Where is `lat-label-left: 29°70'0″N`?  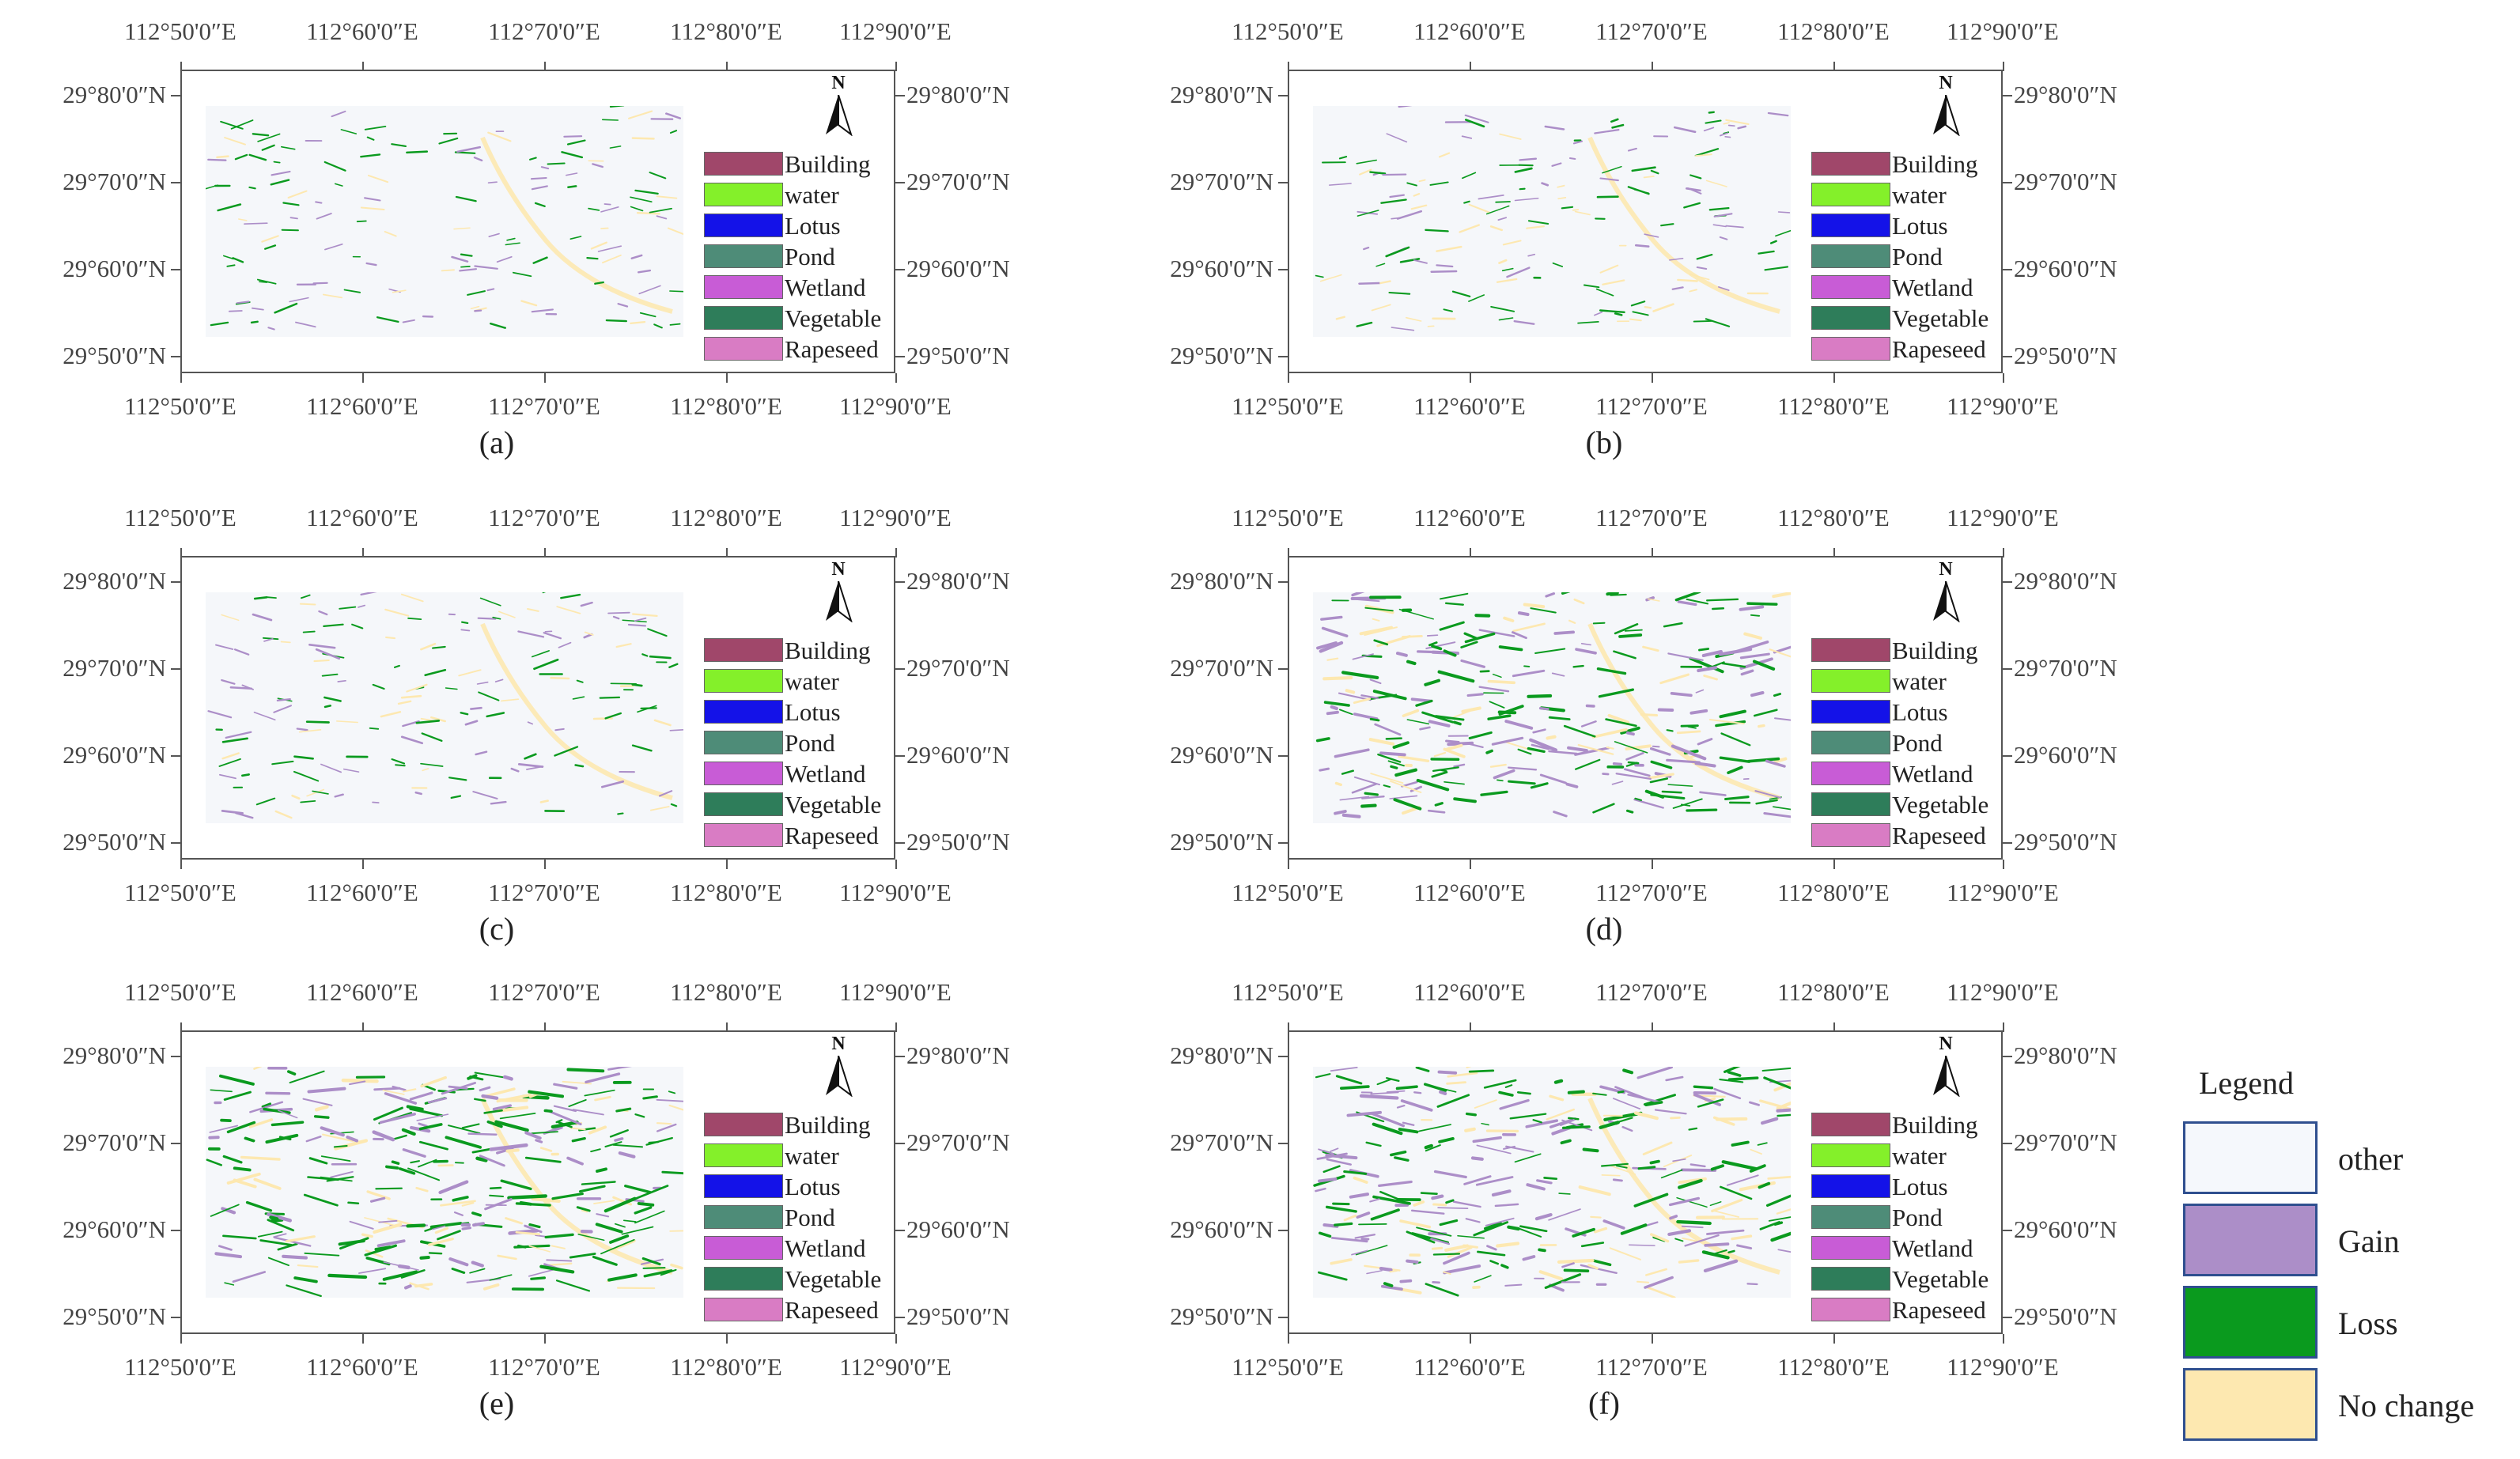 lat-label-left: 29°70'0″N is located at coordinates (1221, 181).